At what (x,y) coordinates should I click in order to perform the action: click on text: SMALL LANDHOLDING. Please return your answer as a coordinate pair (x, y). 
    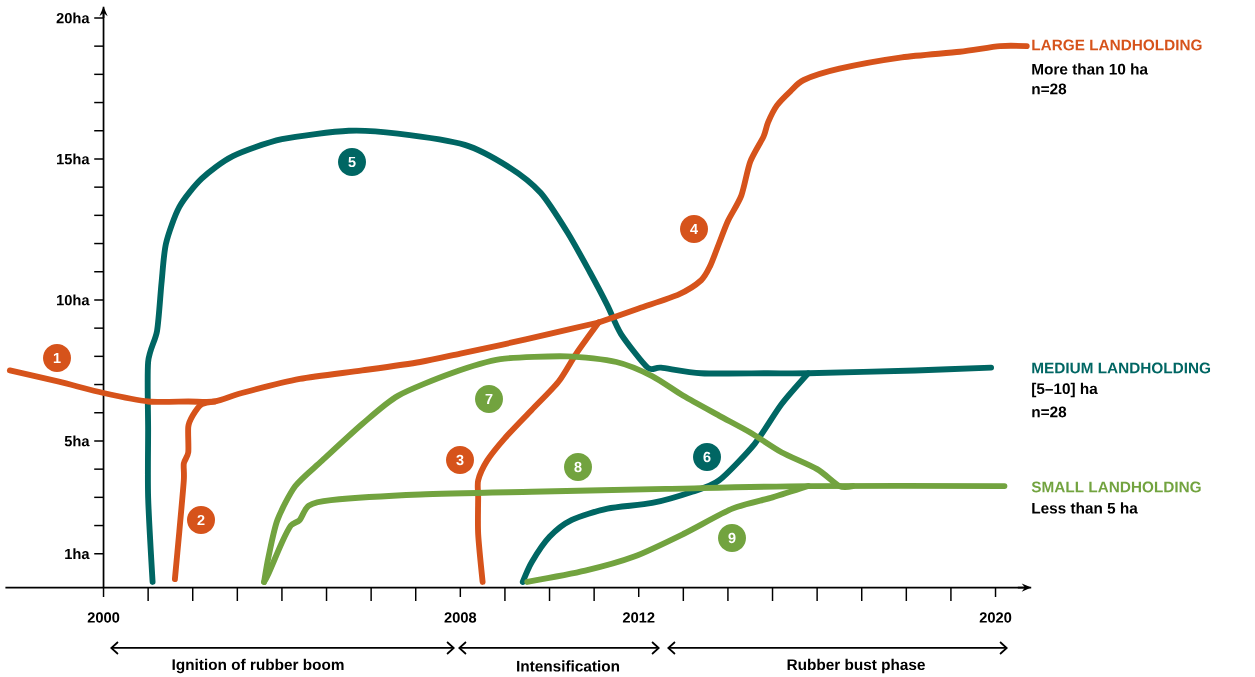
    Looking at the image, I should click on (1116, 487).